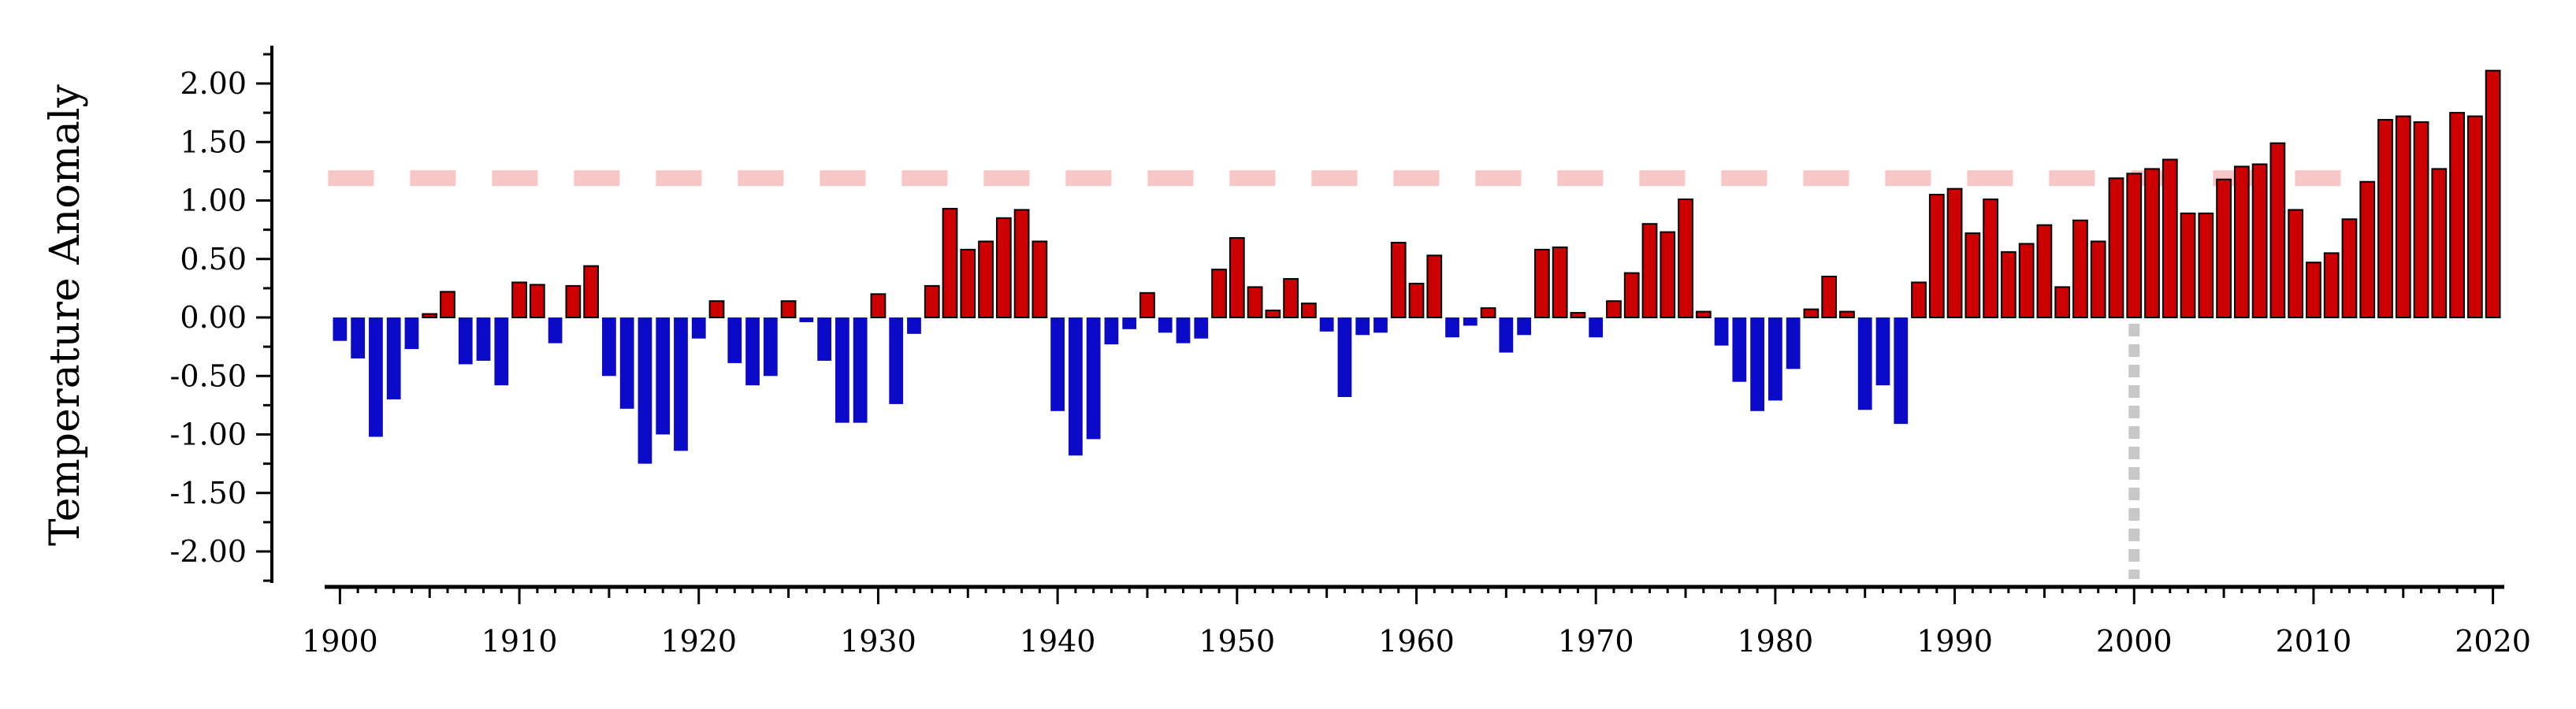 The image size is (2576, 709). I want to click on bar-1904, so click(411, 333).